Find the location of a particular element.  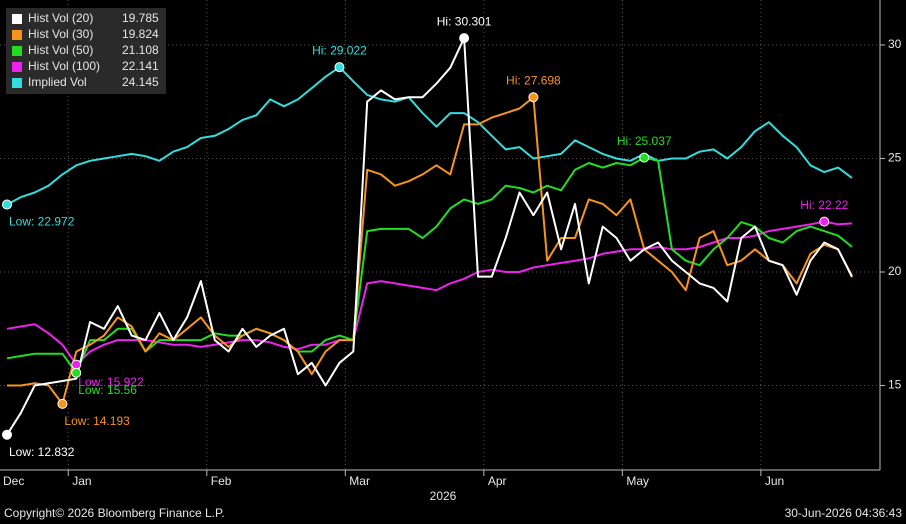

annotation-label: Hi: 27.698 is located at coordinates (533, 80).